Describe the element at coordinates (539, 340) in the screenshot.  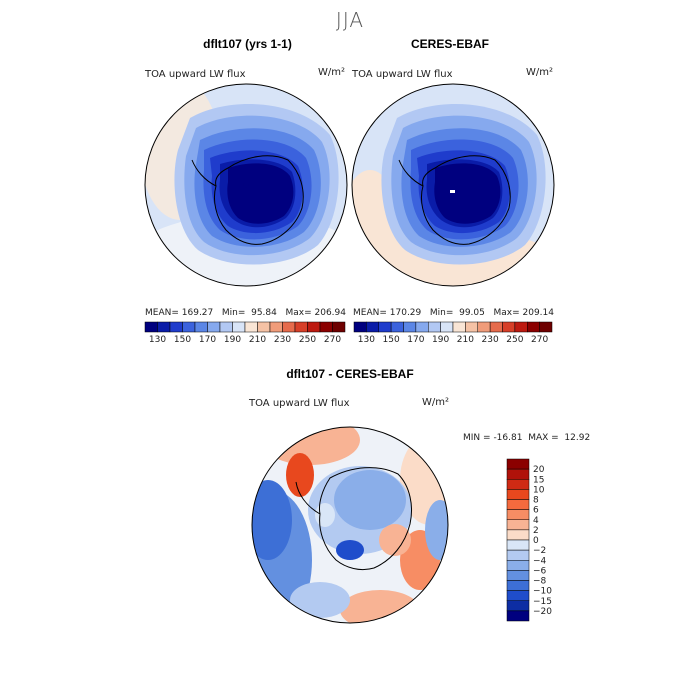
I see `obs-colorbar-tick-label: 270` at that location.